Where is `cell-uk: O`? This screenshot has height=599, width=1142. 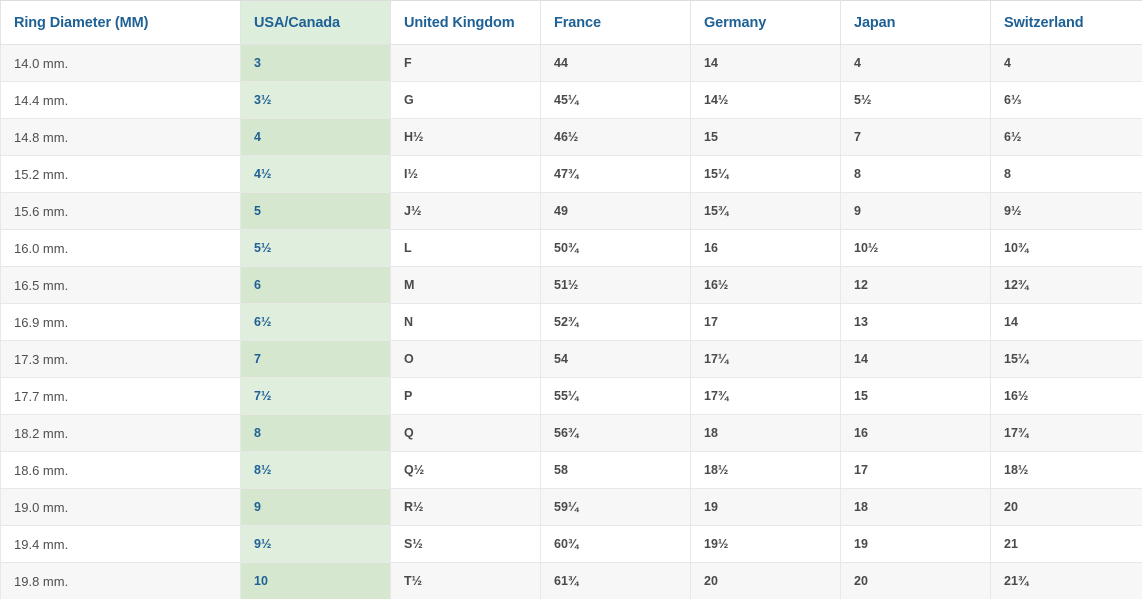
cell-uk: O is located at coordinates (465, 359).